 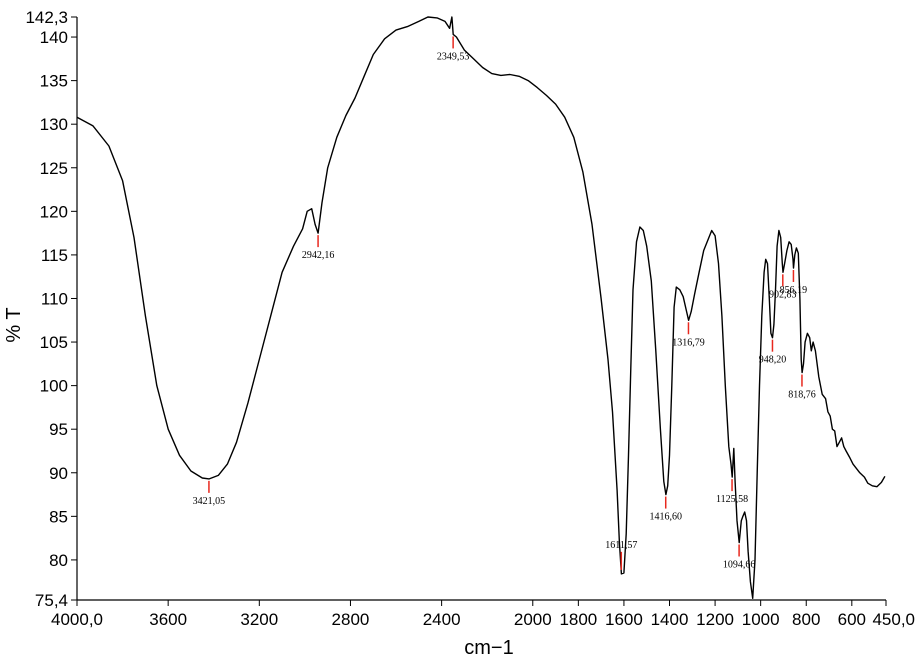 What do you see at coordinates (802, 395) in the screenshot?
I see `peak-label: 818,76` at bounding box center [802, 395].